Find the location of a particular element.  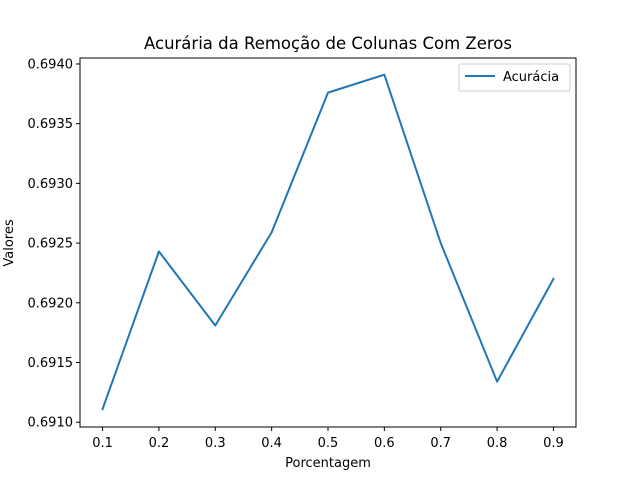

legend-label: Acurácia is located at coordinates (531, 77).